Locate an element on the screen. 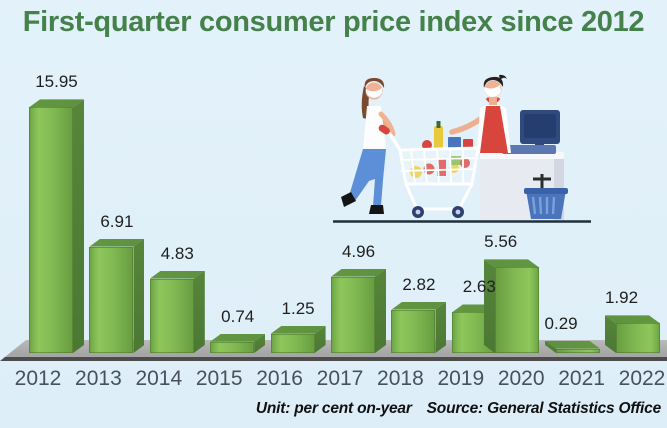 This screenshot has height=428, width=667. bar-value-label: 2.82 is located at coordinates (419, 284).